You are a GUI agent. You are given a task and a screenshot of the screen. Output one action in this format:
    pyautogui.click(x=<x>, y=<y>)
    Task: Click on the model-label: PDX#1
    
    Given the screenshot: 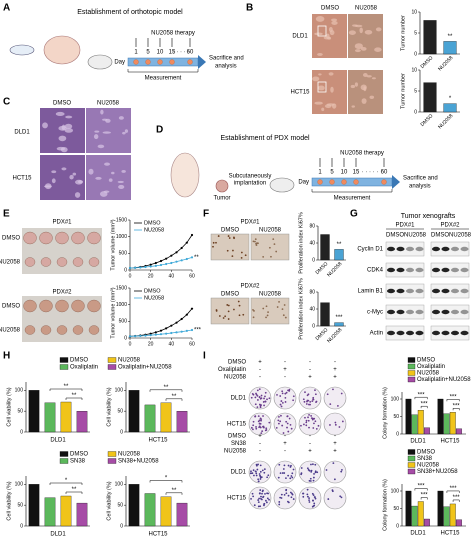 What is the action you would take?
    pyautogui.click(x=62, y=223)
    